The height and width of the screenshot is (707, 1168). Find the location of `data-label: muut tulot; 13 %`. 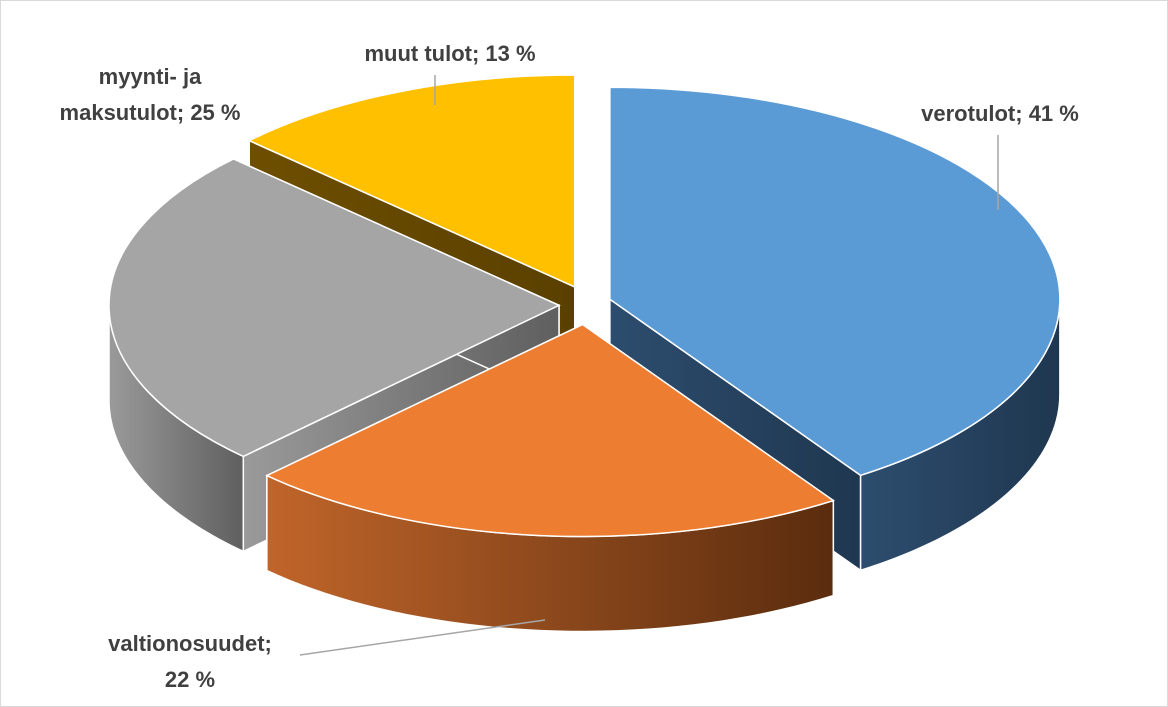

data-label: muut tulot; 13 % is located at coordinates (449, 53).